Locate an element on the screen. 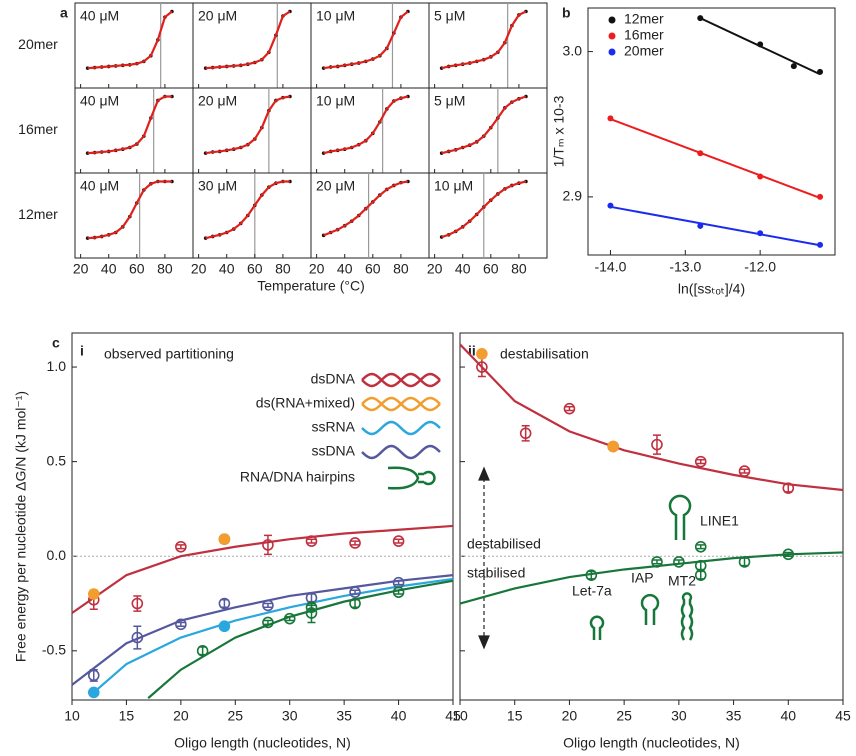 Image resolution: width=856 pixels, height=756 pixels. mini-title: 10 μM is located at coordinates (335, 101).